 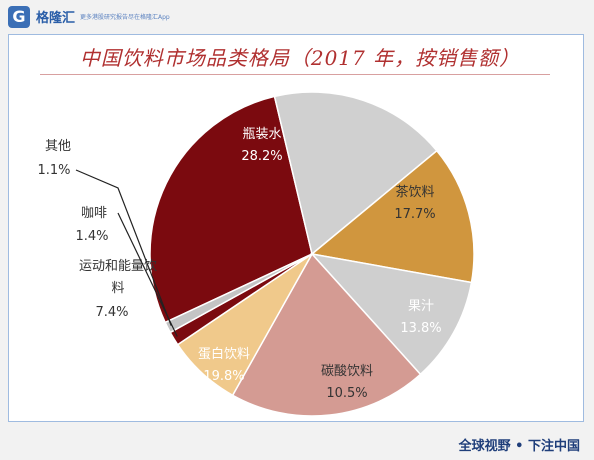 I want to click on slice-label-4: 蛋白饮料, so click(x=224, y=354).